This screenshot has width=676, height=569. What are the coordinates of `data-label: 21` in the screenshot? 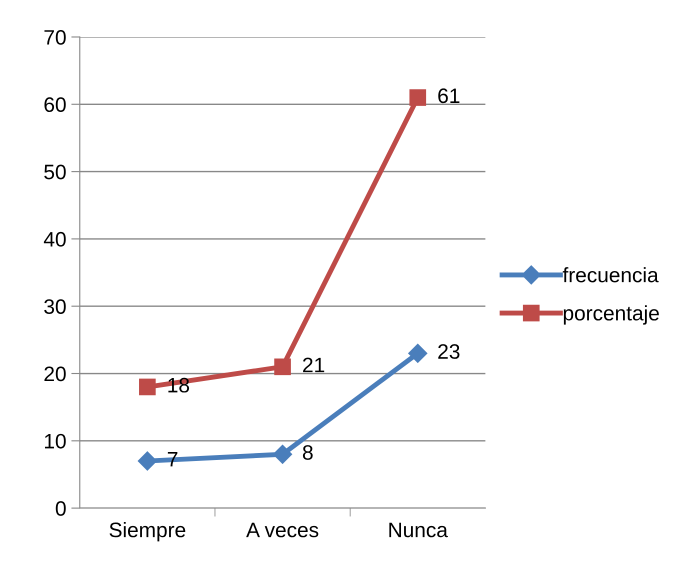 It's located at (313, 365).